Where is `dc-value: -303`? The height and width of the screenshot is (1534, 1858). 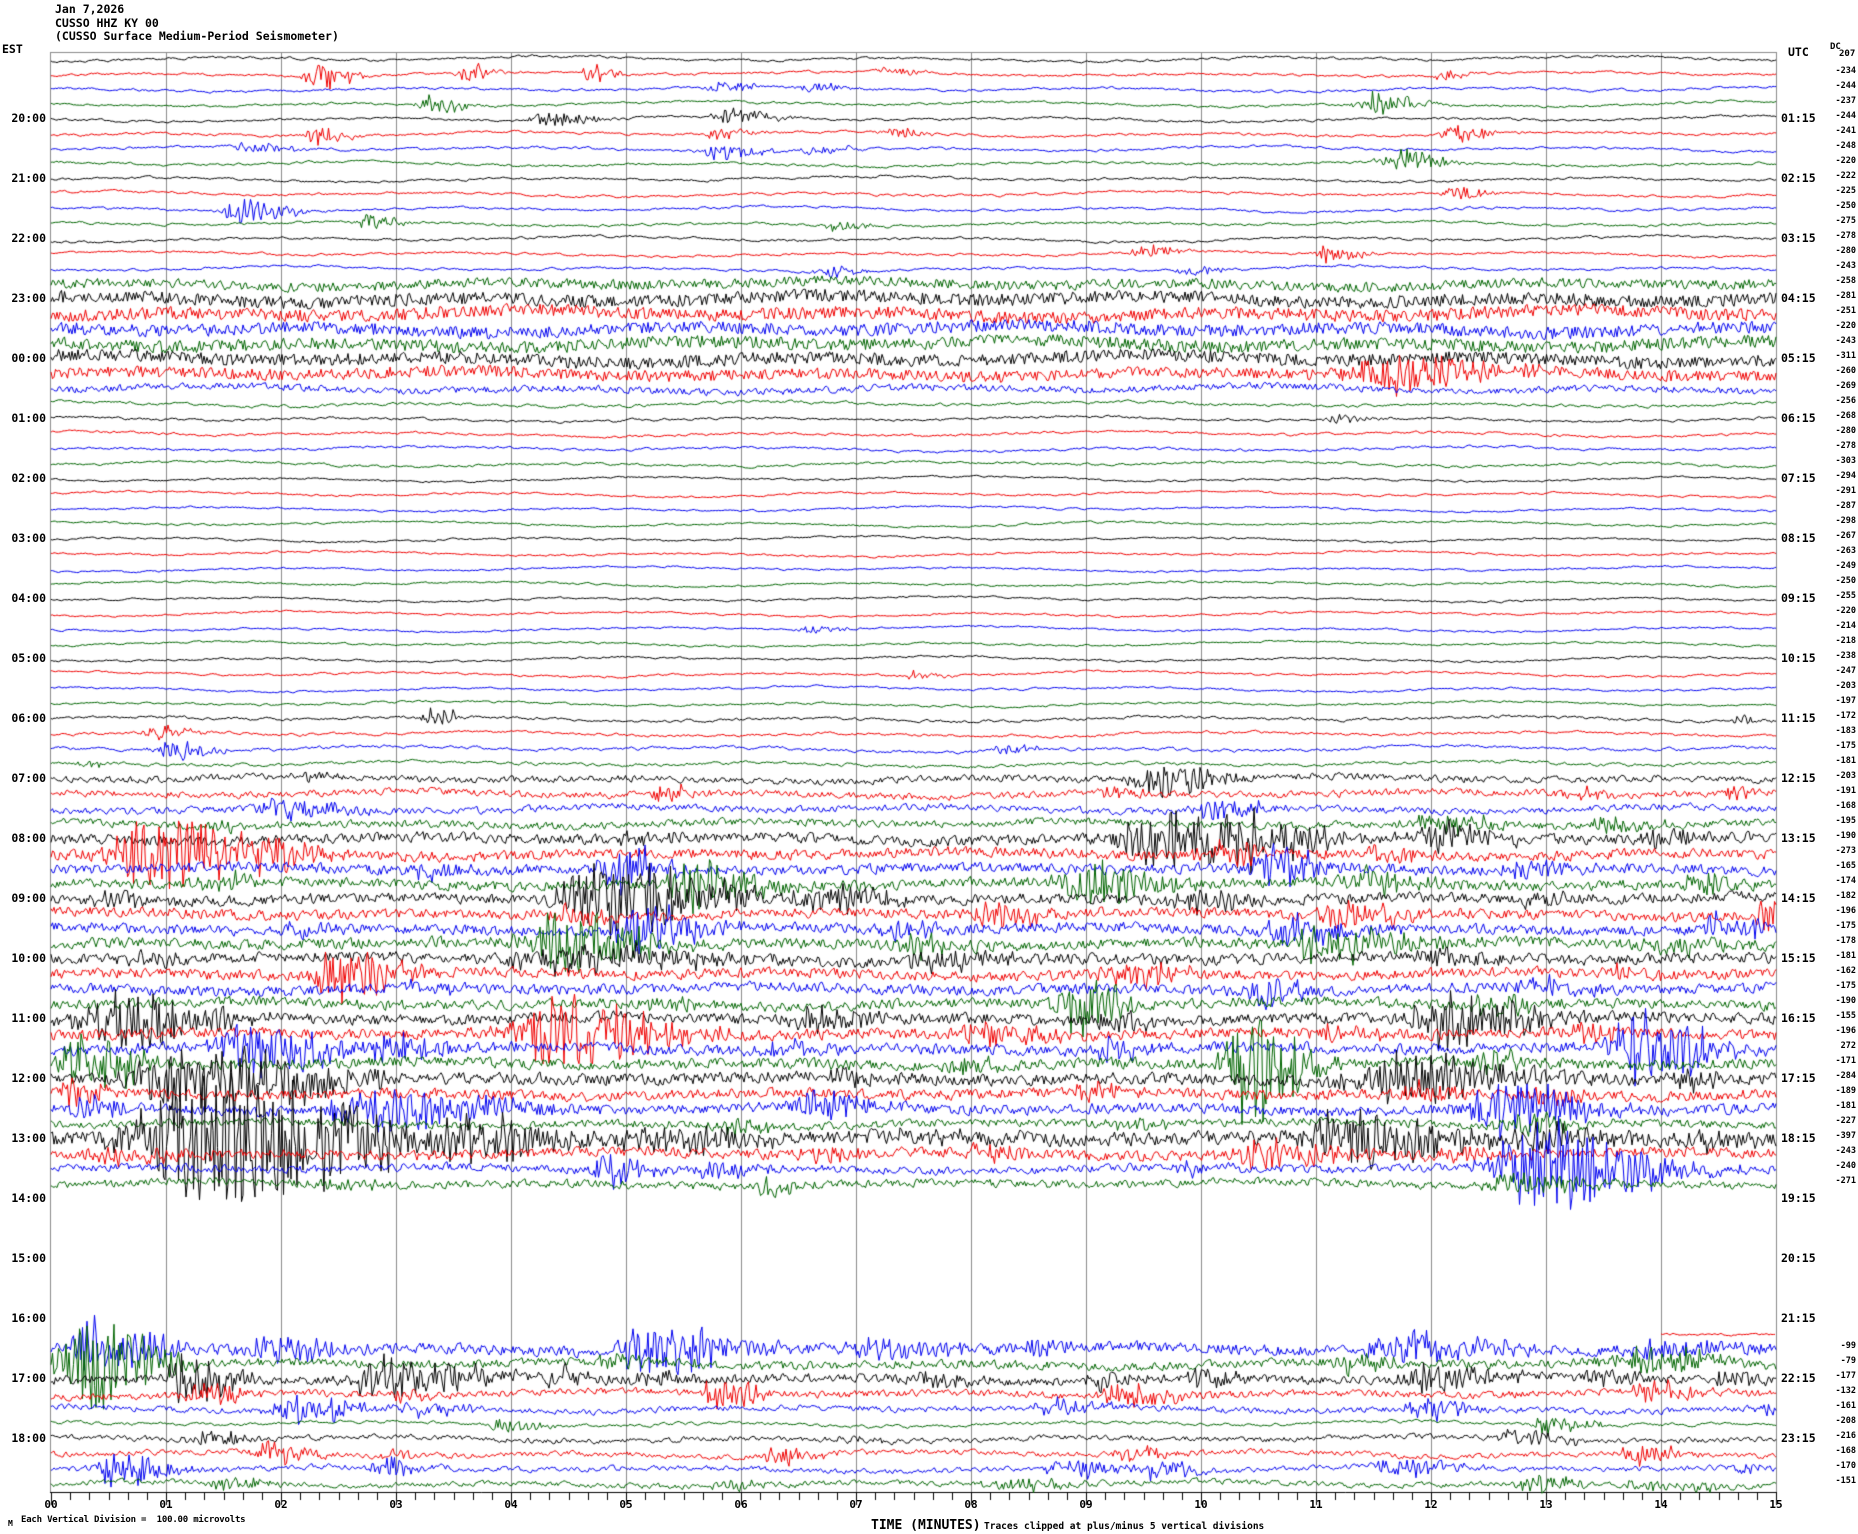
dc-value: -303 is located at coordinates (1845, 461).